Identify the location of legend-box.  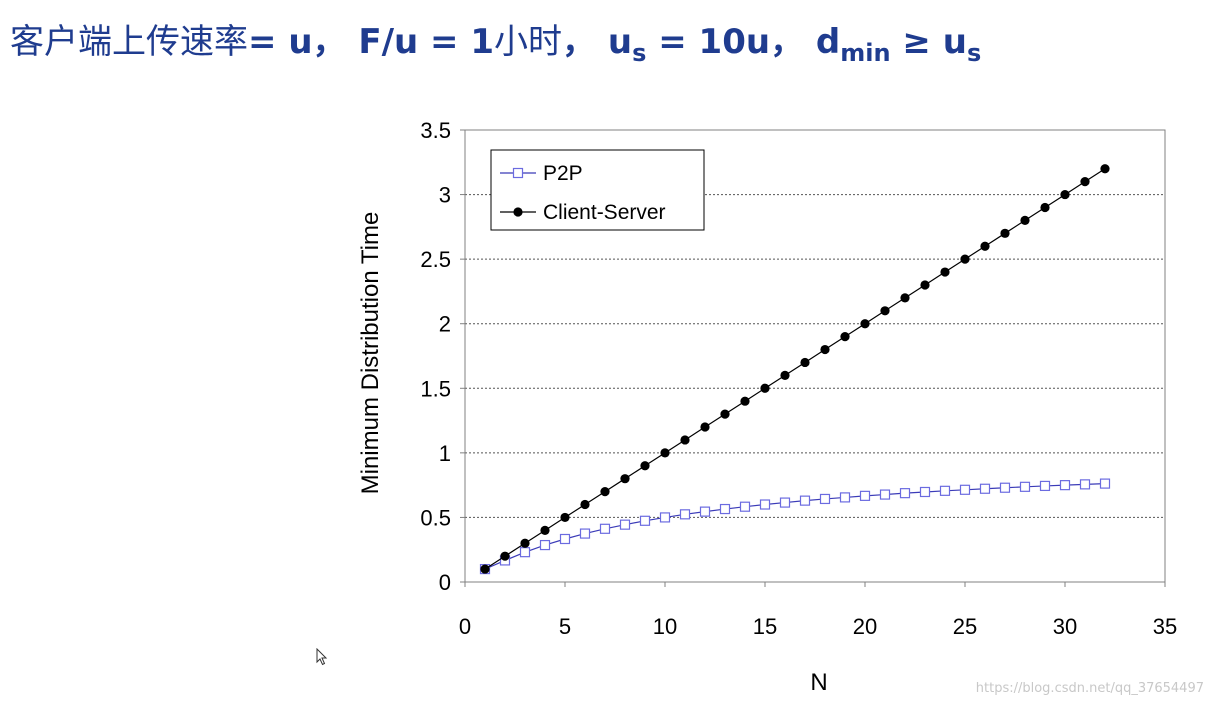
(597, 190).